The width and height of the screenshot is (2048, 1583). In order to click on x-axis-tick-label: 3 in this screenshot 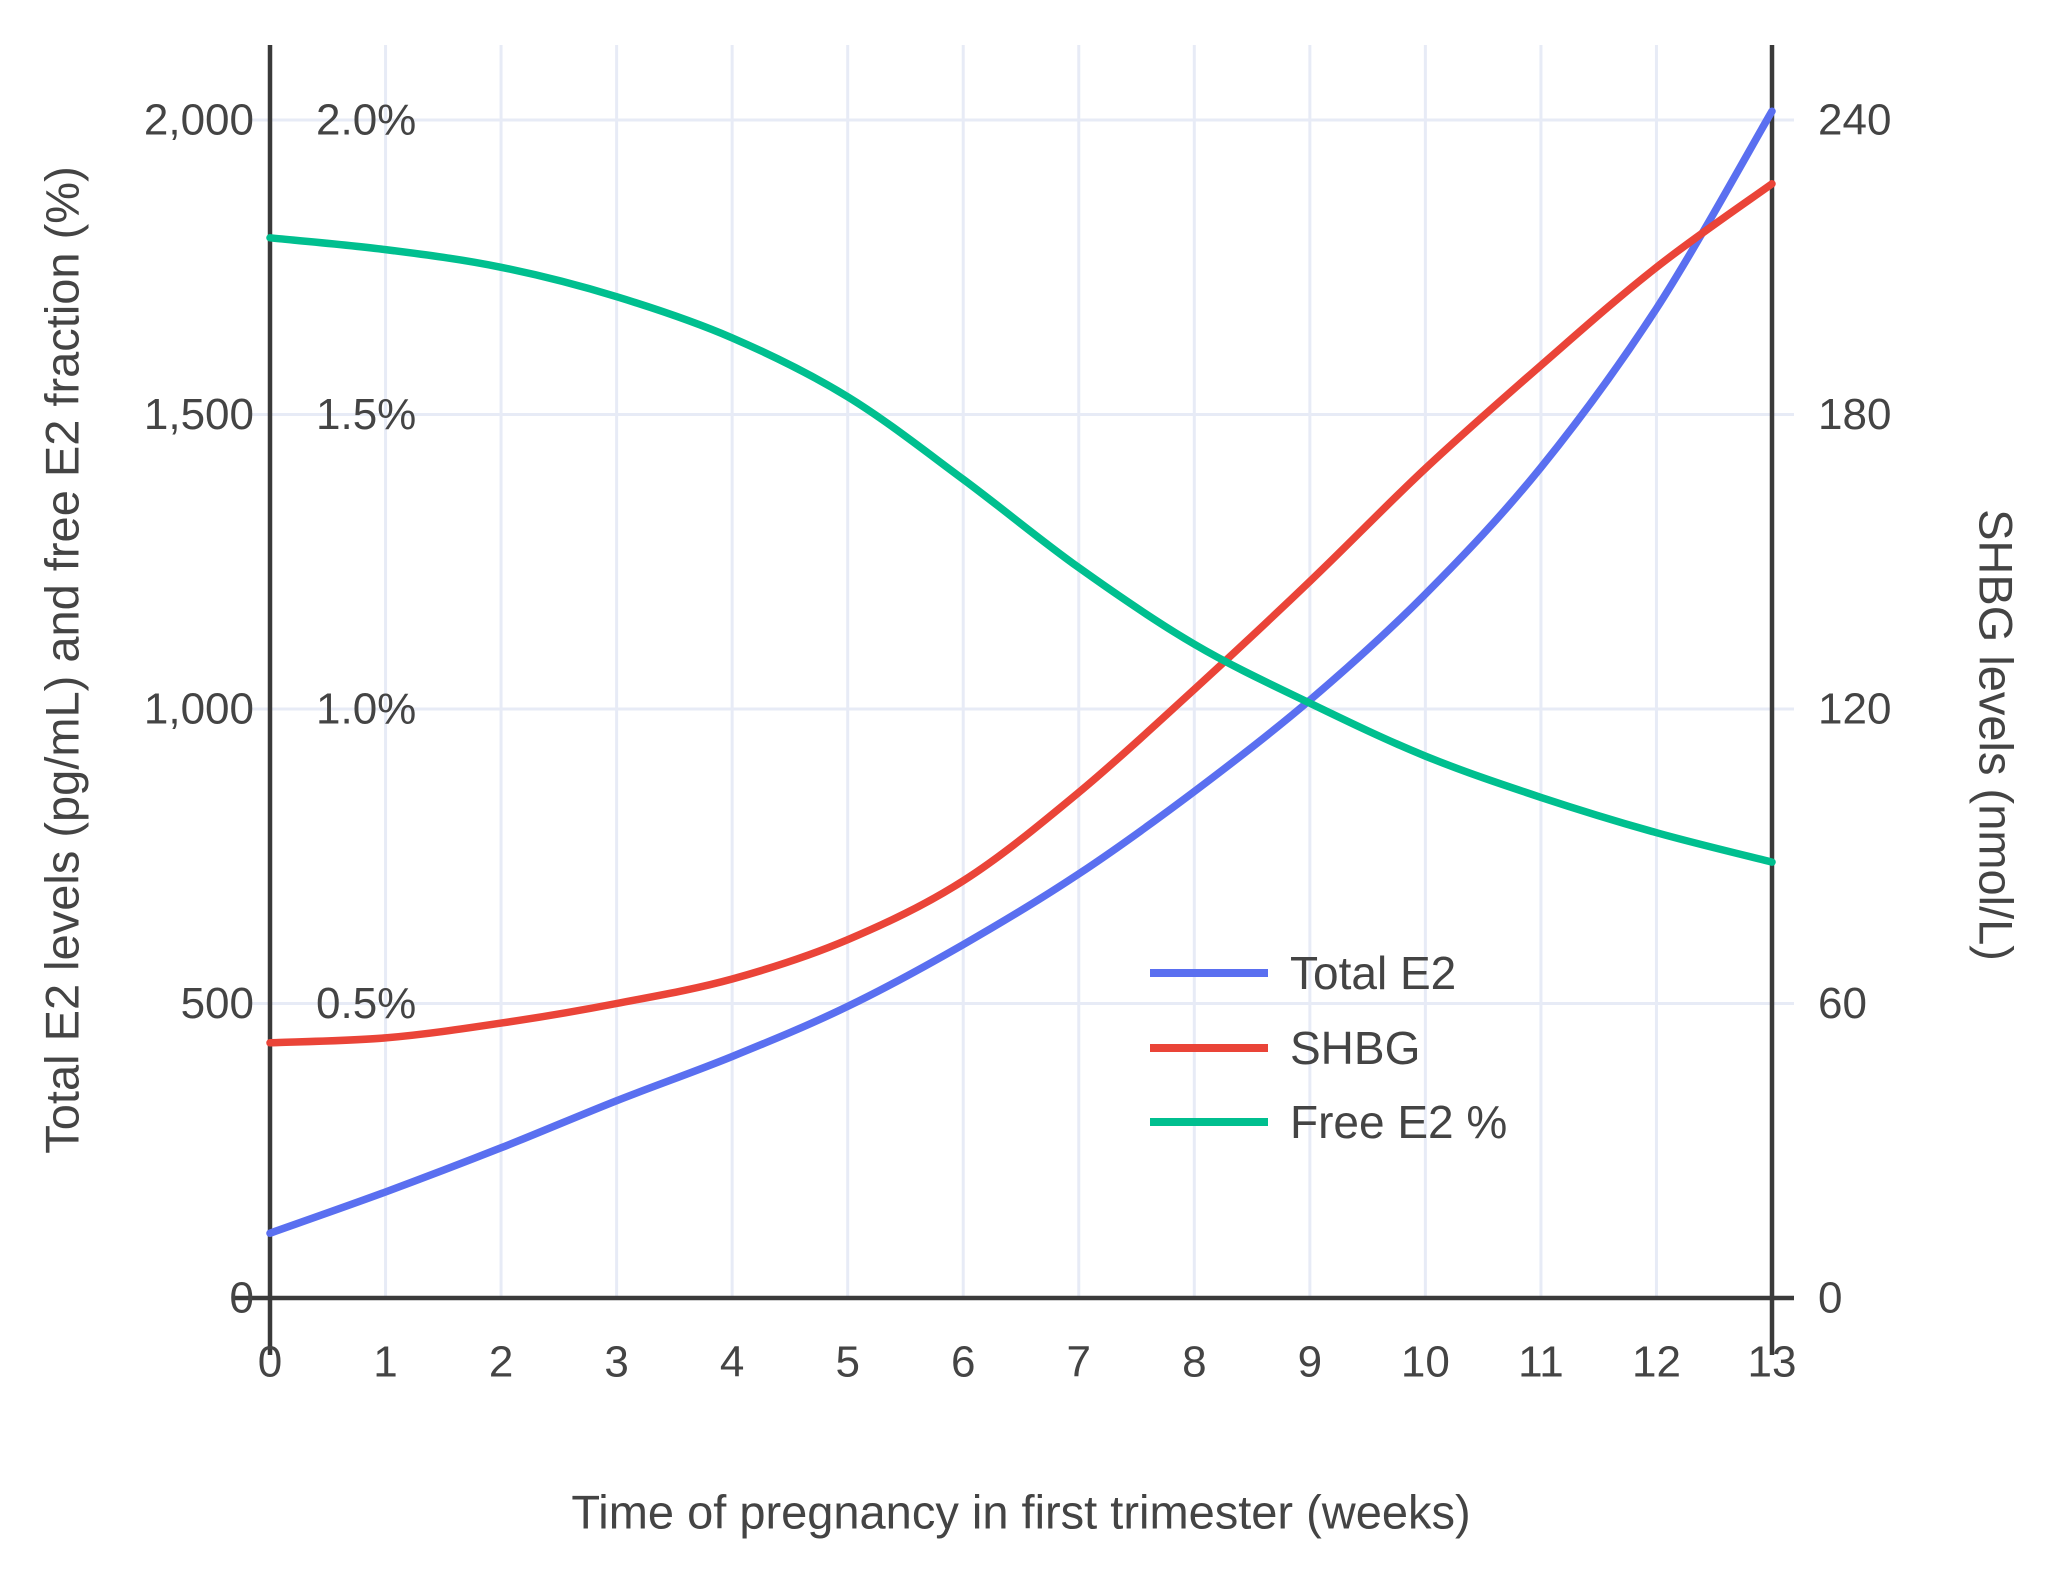, I will do `click(616, 1362)`.